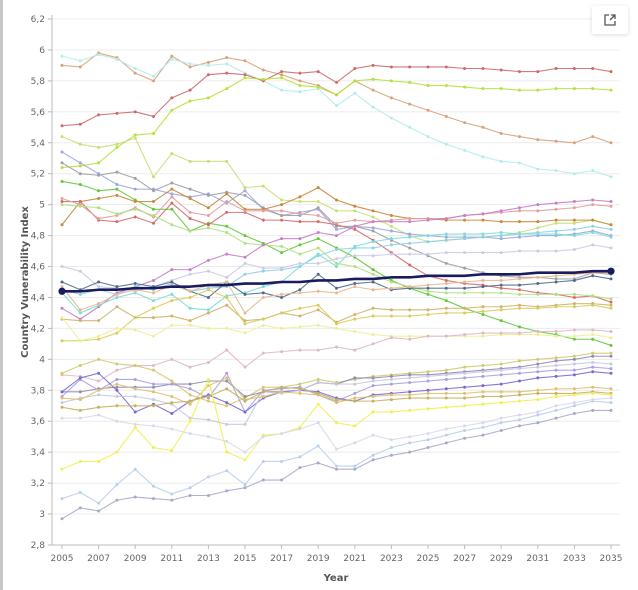  I want to click on expand-chart-button, so click(610, 20).